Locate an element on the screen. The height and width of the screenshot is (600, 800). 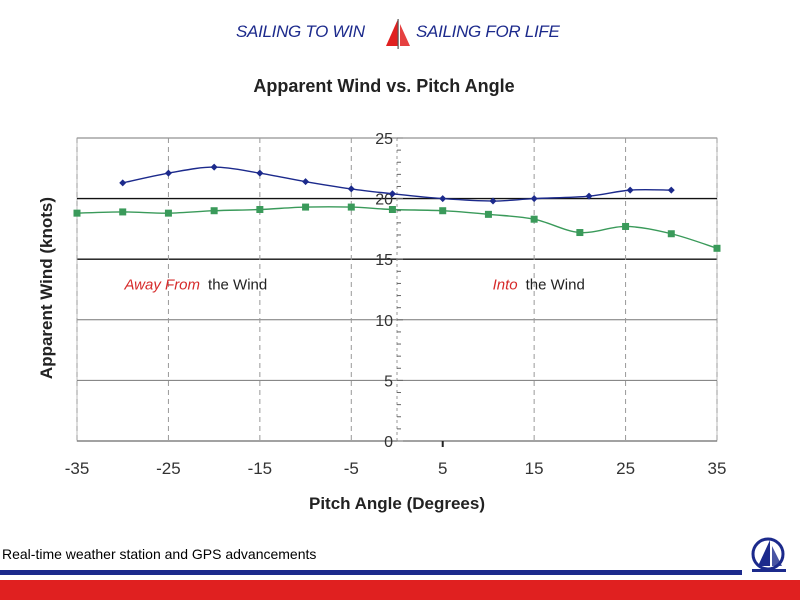
x-tick-label: -5 is located at coordinates (351, 468).